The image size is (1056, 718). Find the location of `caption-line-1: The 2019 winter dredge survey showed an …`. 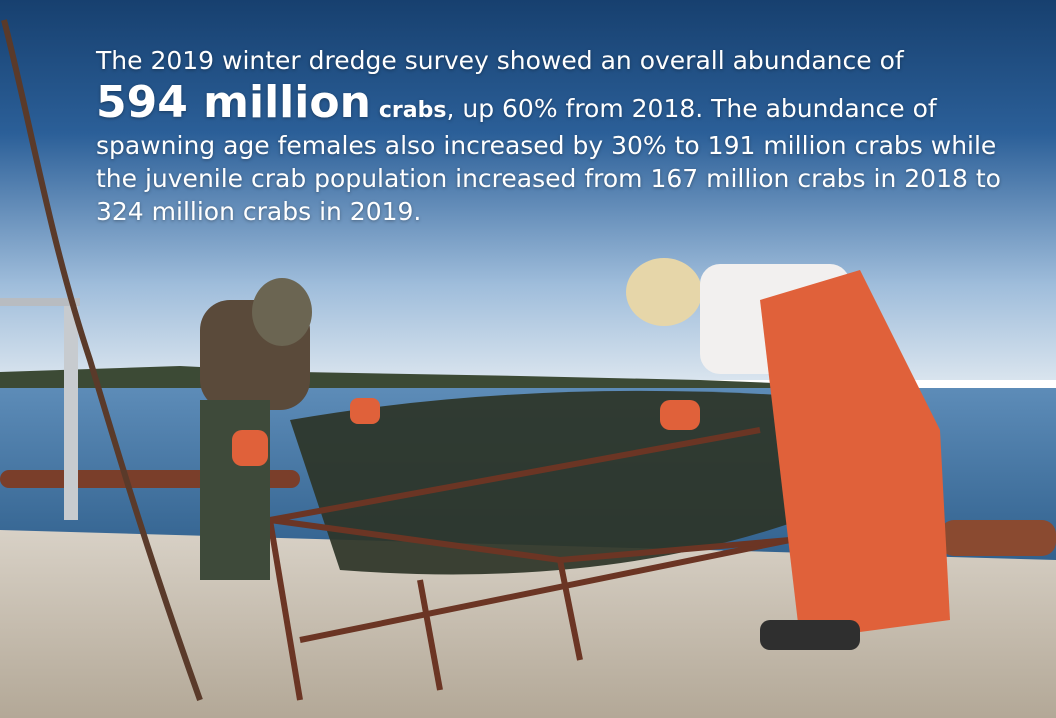

caption-line-1: The 2019 winter dredge survey showed an … is located at coordinates (500, 60).